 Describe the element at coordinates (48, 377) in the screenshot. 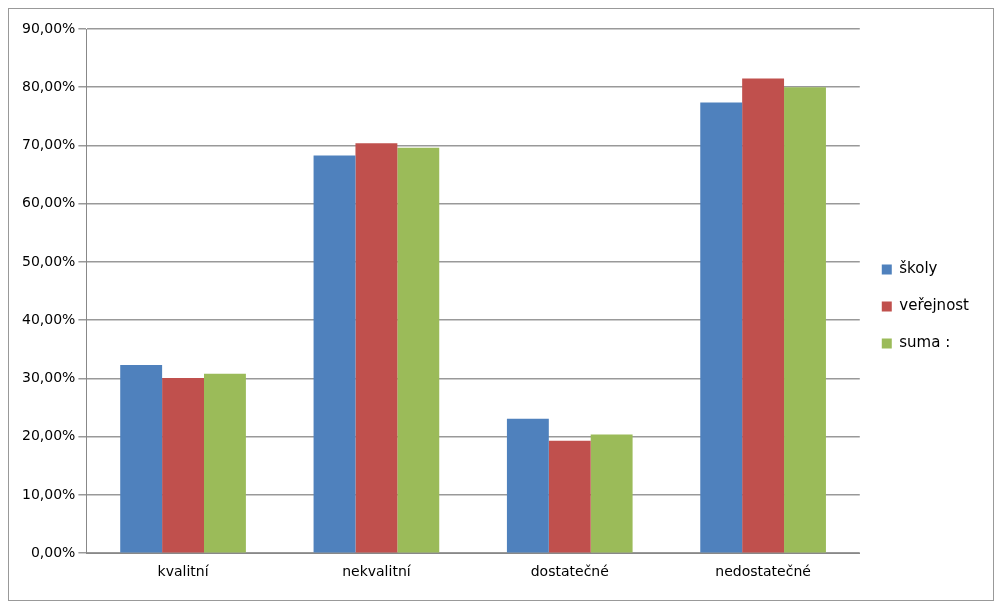

I see `y-tick-label: 30,00%` at that location.